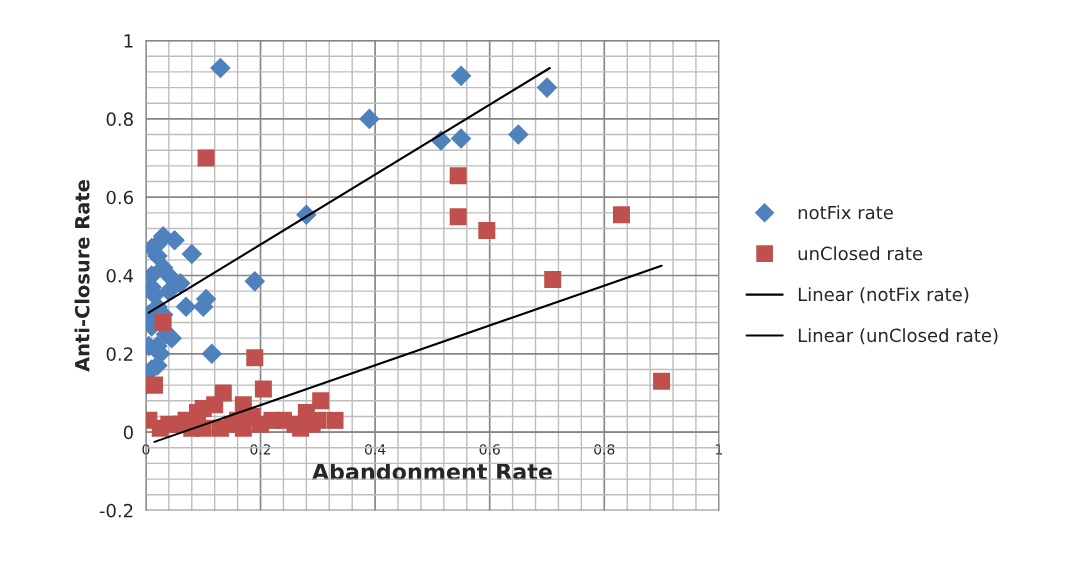 The width and height of the screenshot is (1081, 580). Describe the element at coordinates (119, 354) in the screenshot. I see `y-tick-label: 0.2` at that location.